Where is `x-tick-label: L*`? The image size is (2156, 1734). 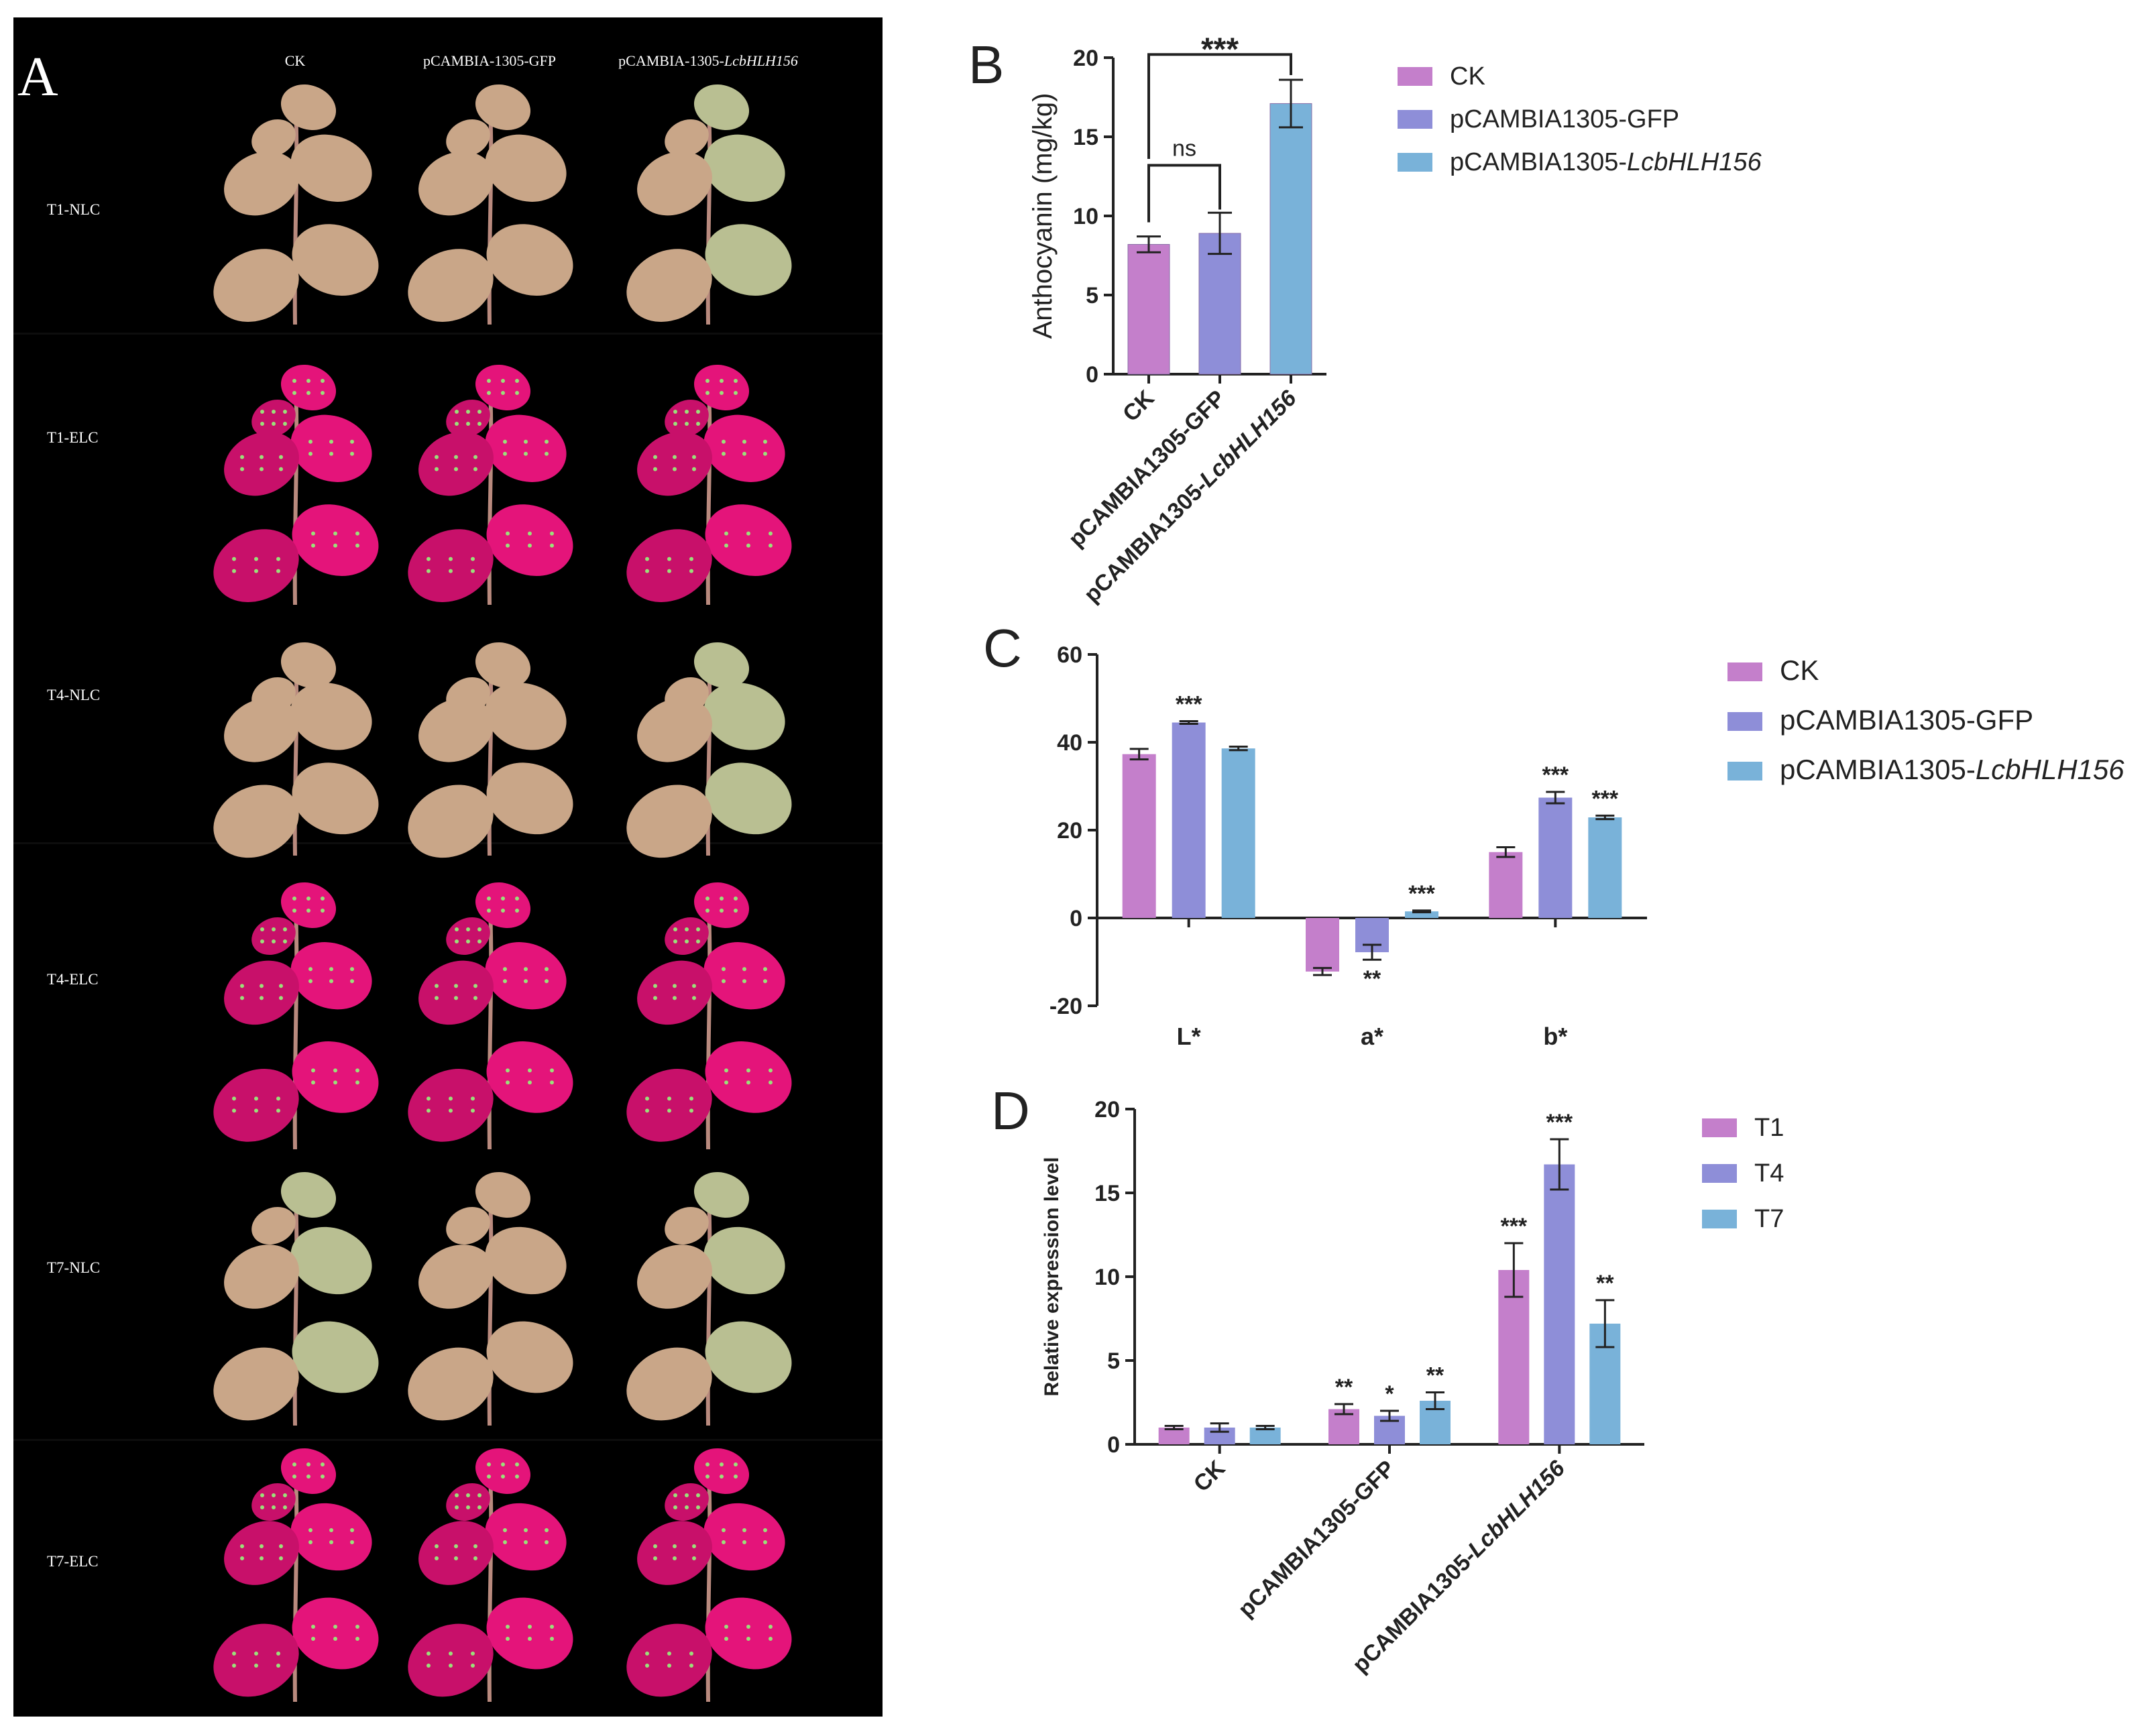 x-tick-label: L* is located at coordinates (1189, 1036).